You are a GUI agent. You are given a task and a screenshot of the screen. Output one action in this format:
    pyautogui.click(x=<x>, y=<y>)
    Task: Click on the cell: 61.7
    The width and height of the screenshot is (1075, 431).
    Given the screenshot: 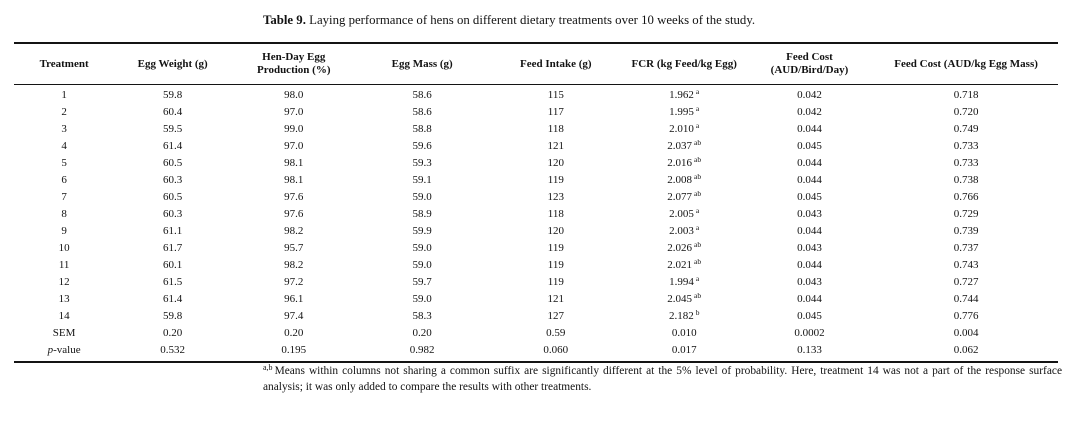 What is the action you would take?
    pyautogui.click(x=173, y=248)
    